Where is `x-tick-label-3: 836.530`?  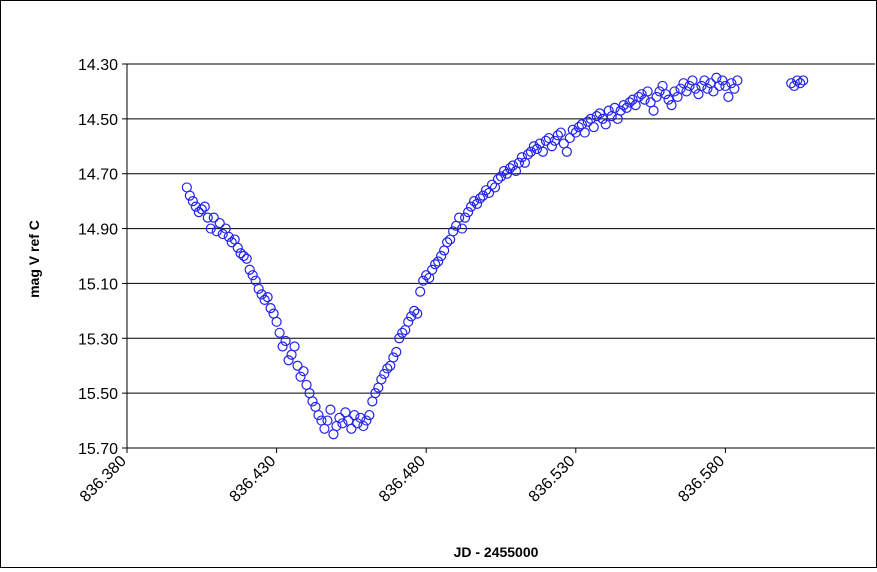
x-tick-label-3: 836.530 is located at coordinates (552, 479).